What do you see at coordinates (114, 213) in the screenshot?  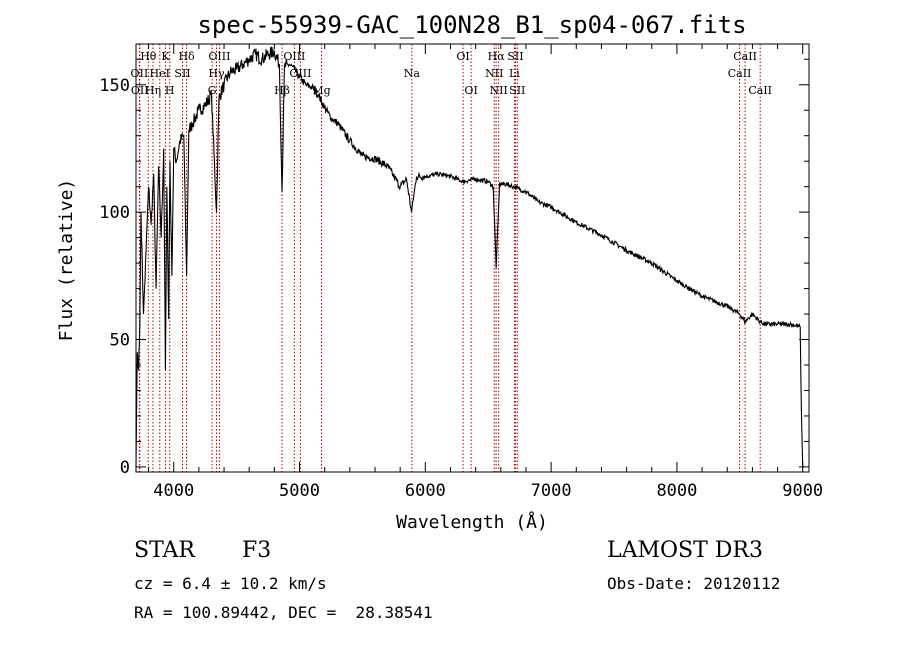 I see `y-tick-label: 100` at bounding box center [114, 213].